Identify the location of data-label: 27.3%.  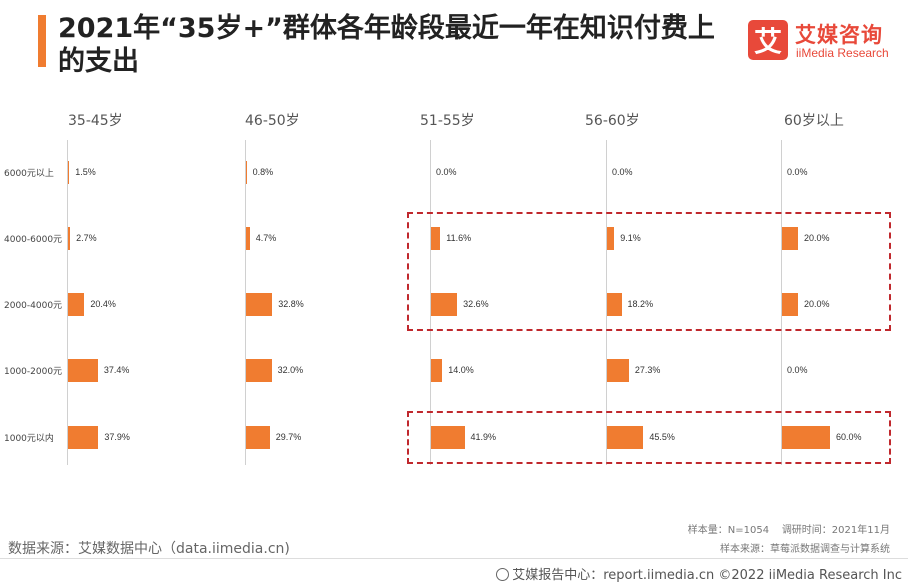
(647, 370).